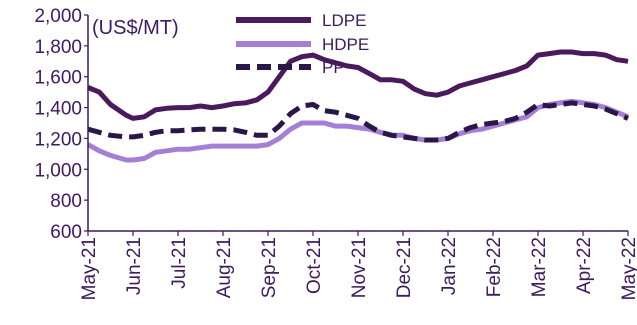  Describe the element at coordinates (179, 263) in the screenshot. I see `x-tick-label: Jul-21` at that location.